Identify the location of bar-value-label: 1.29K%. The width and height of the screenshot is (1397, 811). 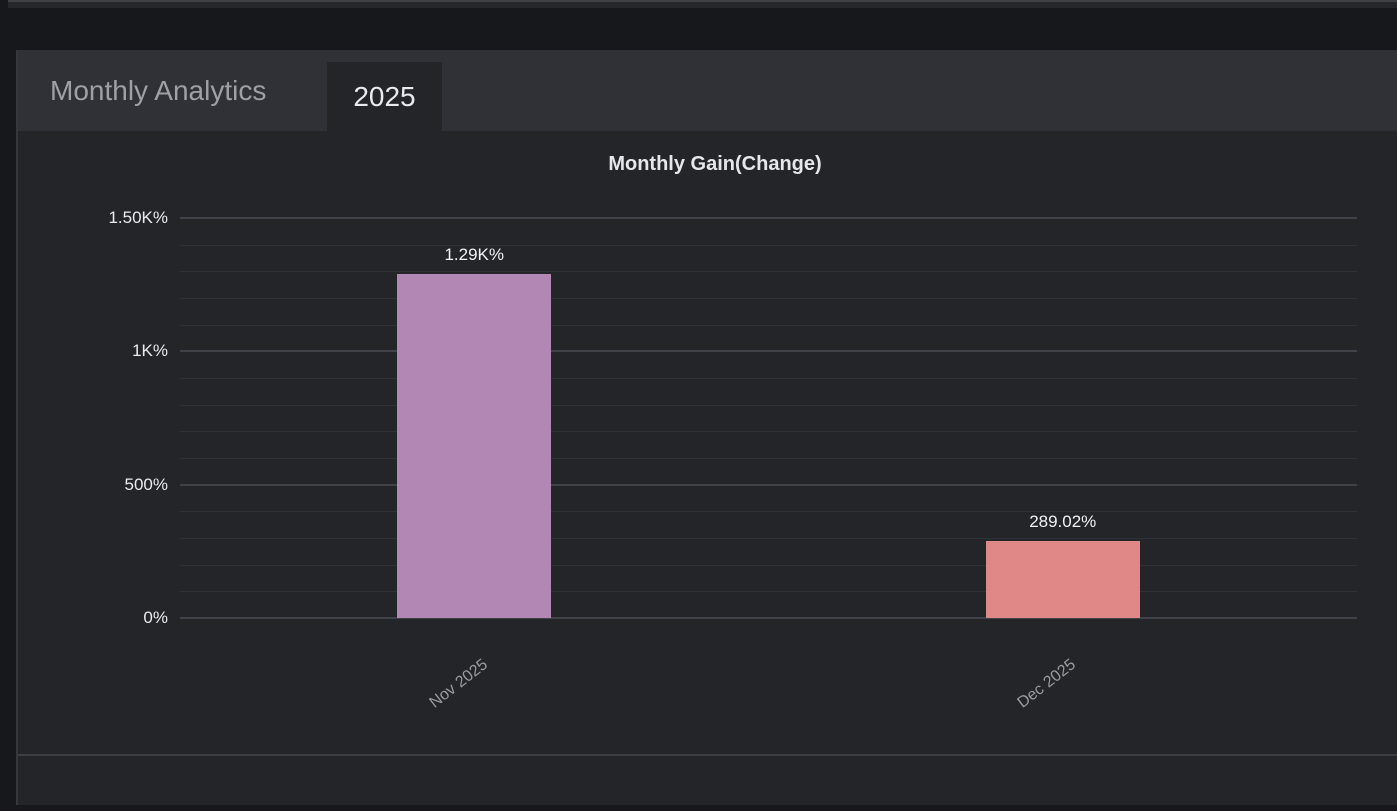
(474, 254).